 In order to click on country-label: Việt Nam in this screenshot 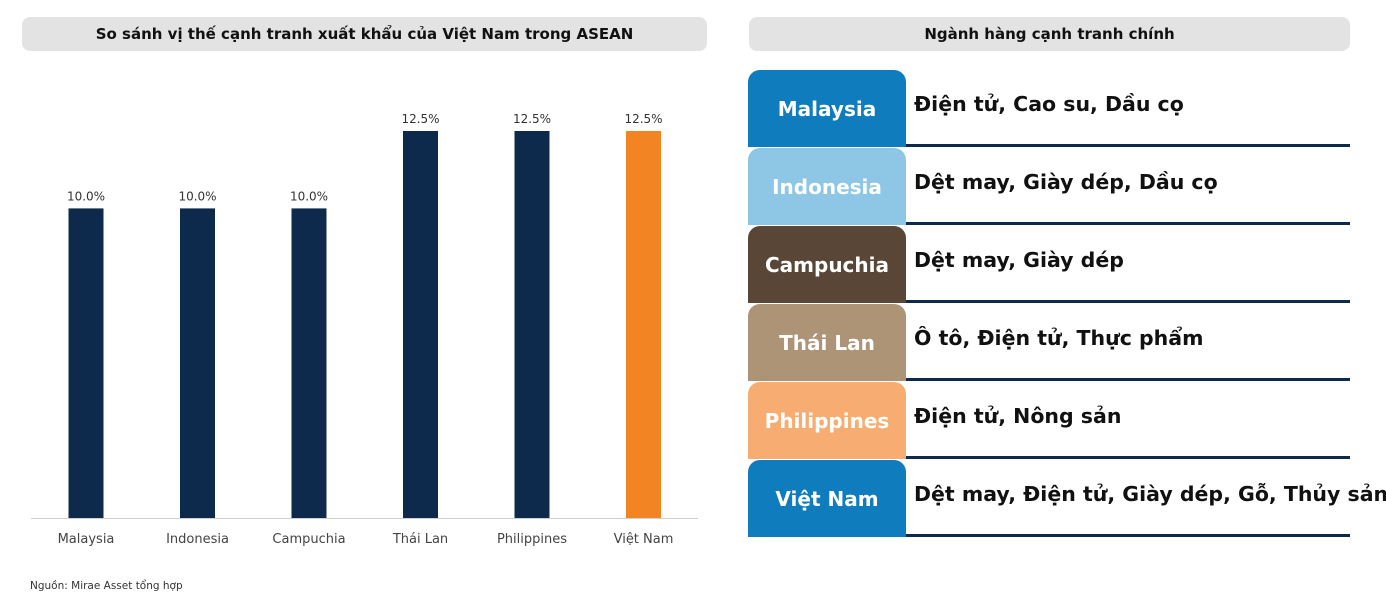, I will do `click(827, 498)`.